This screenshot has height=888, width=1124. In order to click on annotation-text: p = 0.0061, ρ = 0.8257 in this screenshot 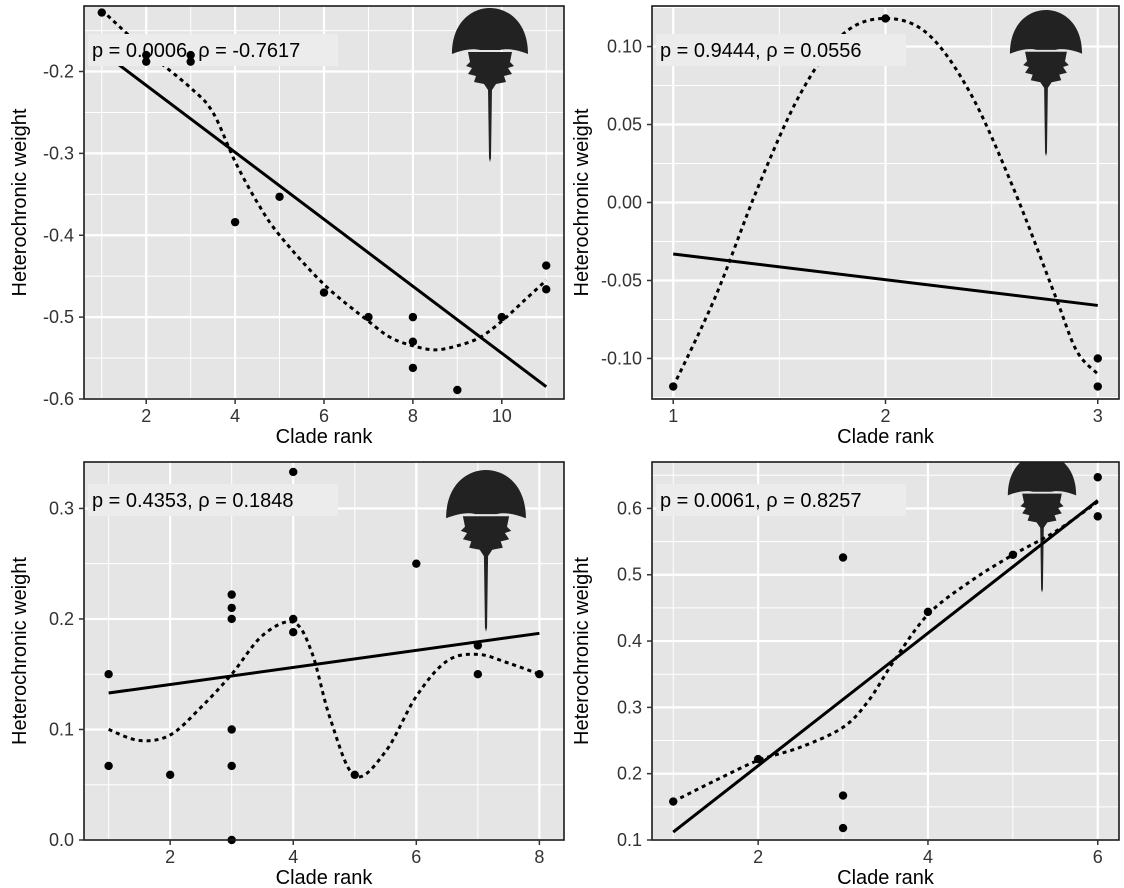, I will do `click(761, 501)`.